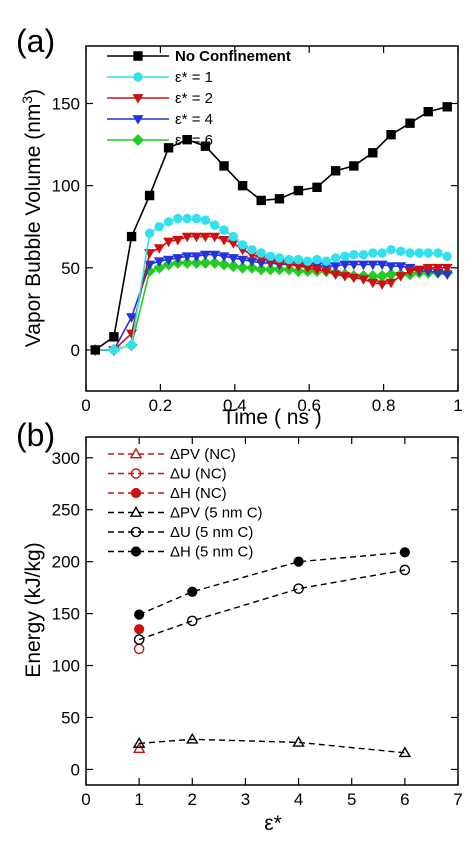 The image size is (474, 854). I want to click on series--u-5-nm-c, so click(272, 604).